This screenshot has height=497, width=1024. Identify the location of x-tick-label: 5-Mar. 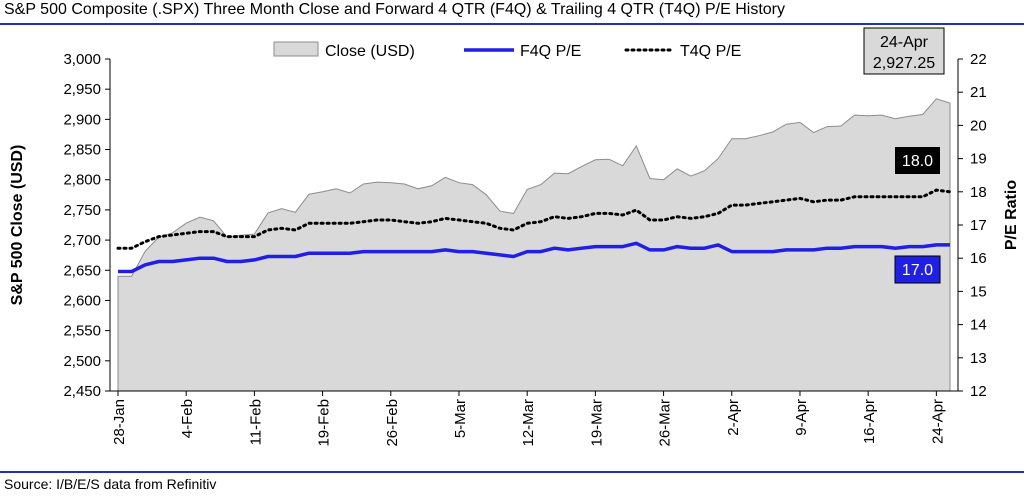
(460, 418).